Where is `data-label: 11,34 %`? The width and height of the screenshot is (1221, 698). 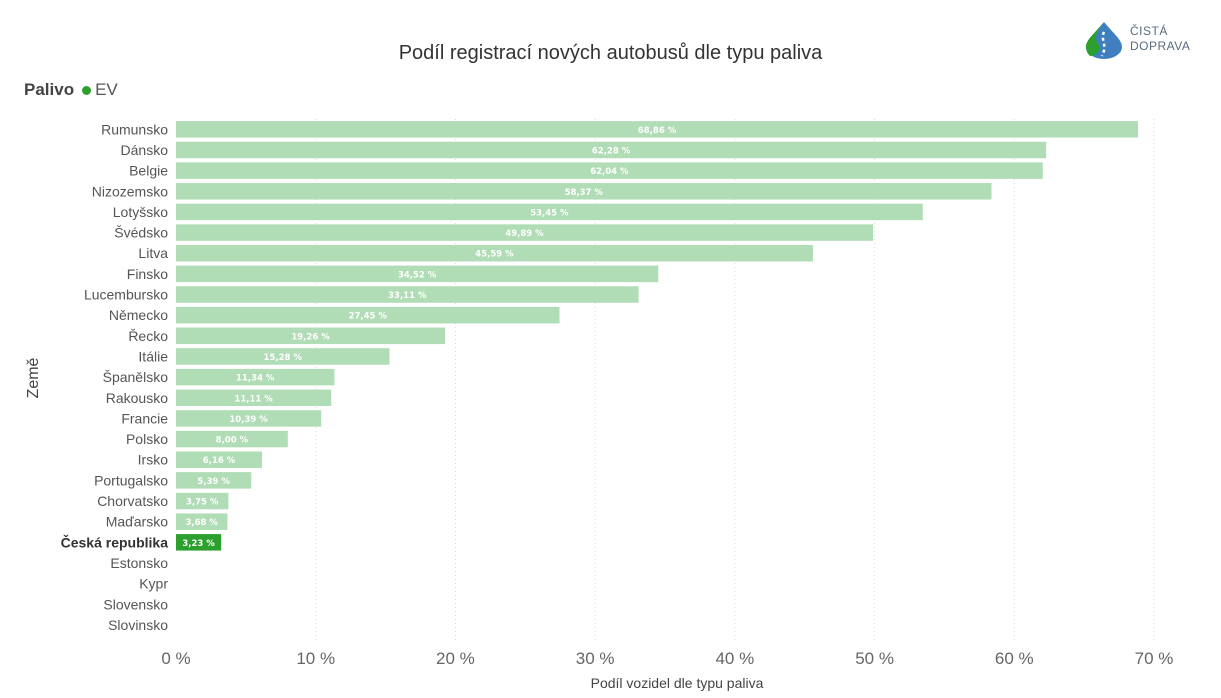
data-label: 11,34 % is located at coordinates (255, 379).